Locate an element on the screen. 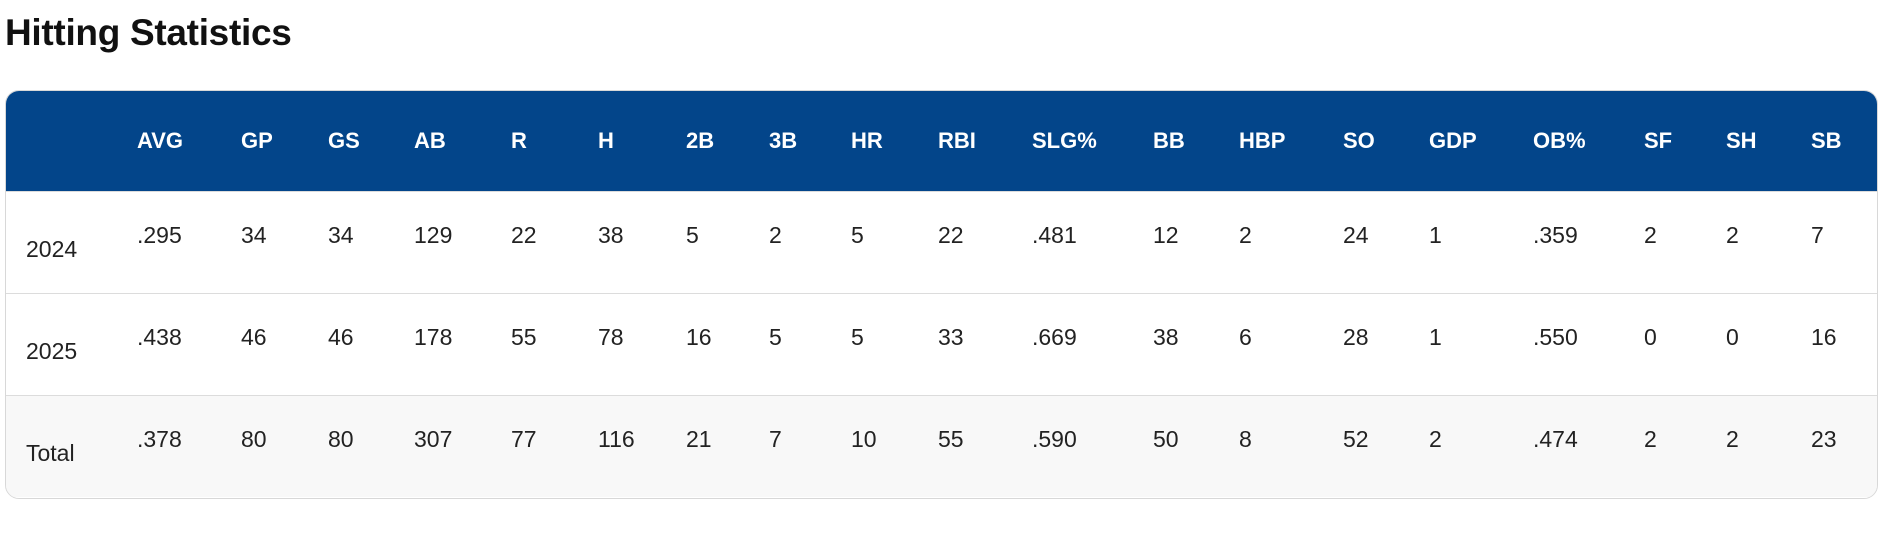 This screenshot has width=1884, height=534. cell-gp: 46 is located at coordinates (254, 336).